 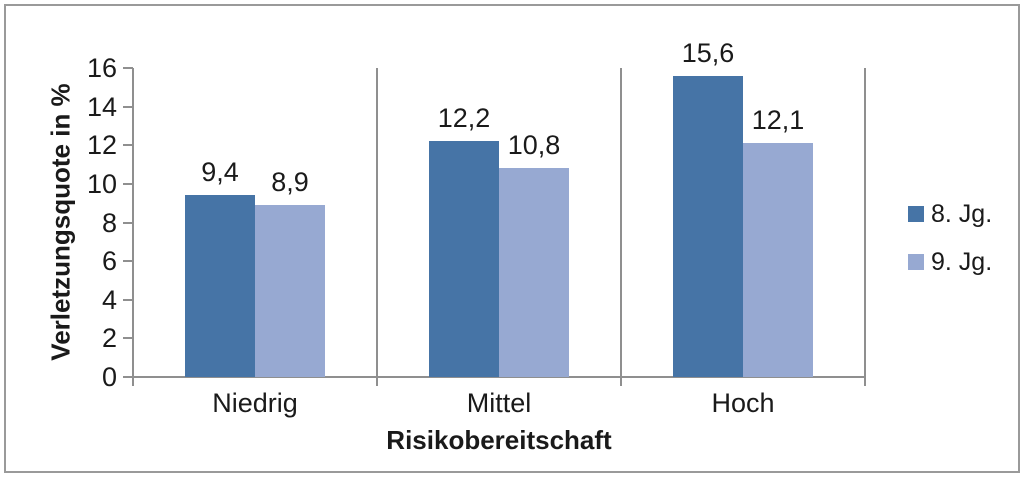 I want to click on x-category-label-niedrig: Niedrig, so click(x=255, y=403).